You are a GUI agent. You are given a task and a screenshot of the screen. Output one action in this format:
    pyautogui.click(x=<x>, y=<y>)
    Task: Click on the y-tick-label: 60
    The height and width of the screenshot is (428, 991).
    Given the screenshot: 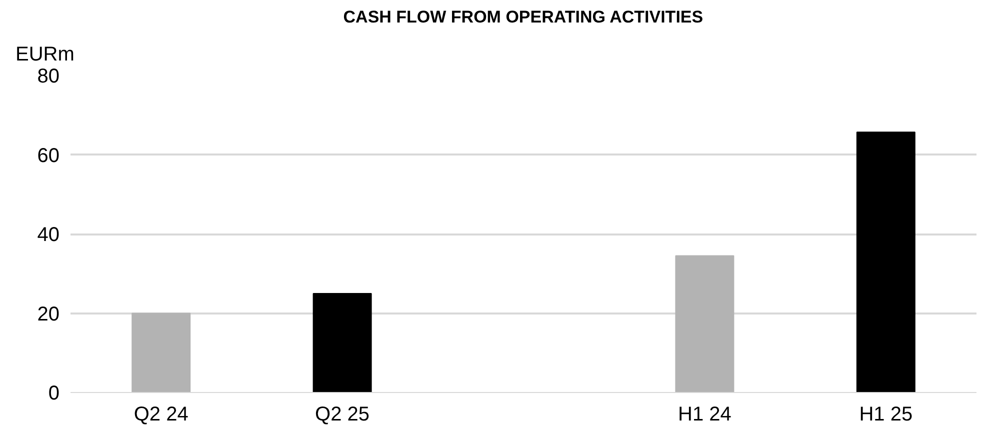 What is the action you would take?
    pyautogui.click(x=48, y=155)
    